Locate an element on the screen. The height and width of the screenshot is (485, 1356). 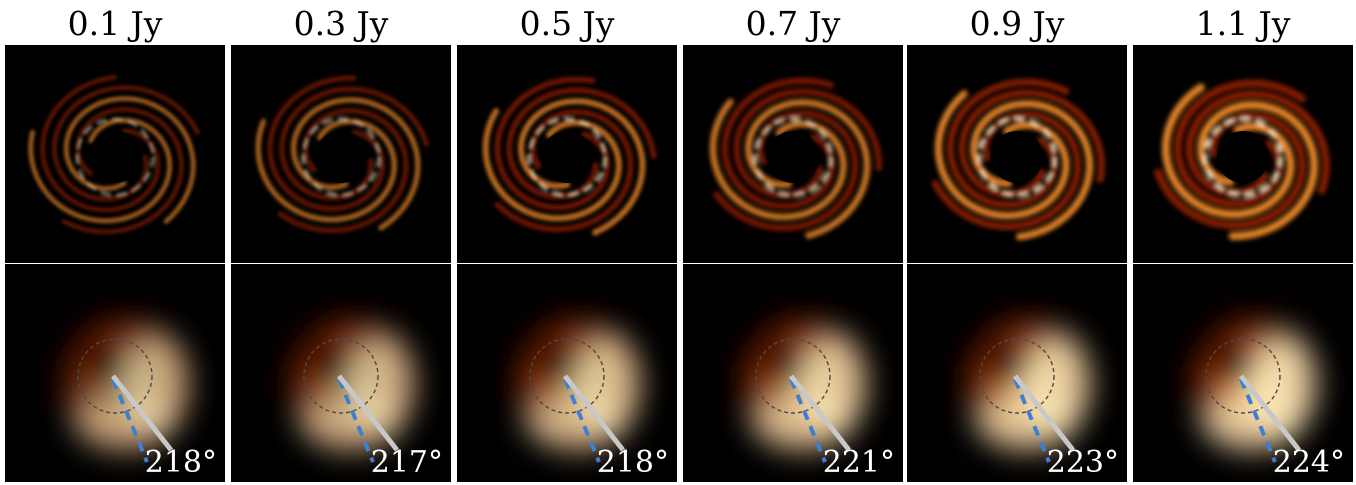
flux-label: 0.3 Jy is located at coordinates (341, 23).